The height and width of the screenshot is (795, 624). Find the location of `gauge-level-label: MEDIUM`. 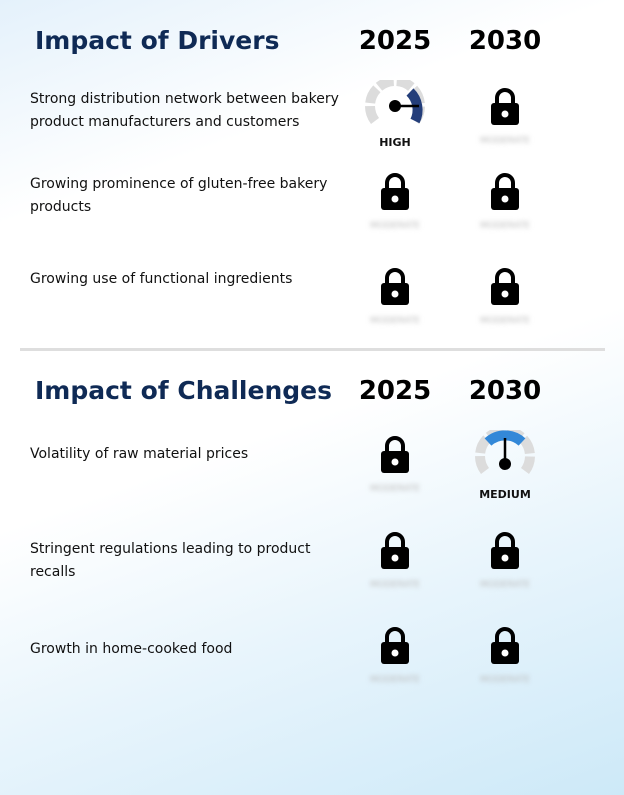

gauge-level-label: MEDIUM is located at coordinates (505, 494).